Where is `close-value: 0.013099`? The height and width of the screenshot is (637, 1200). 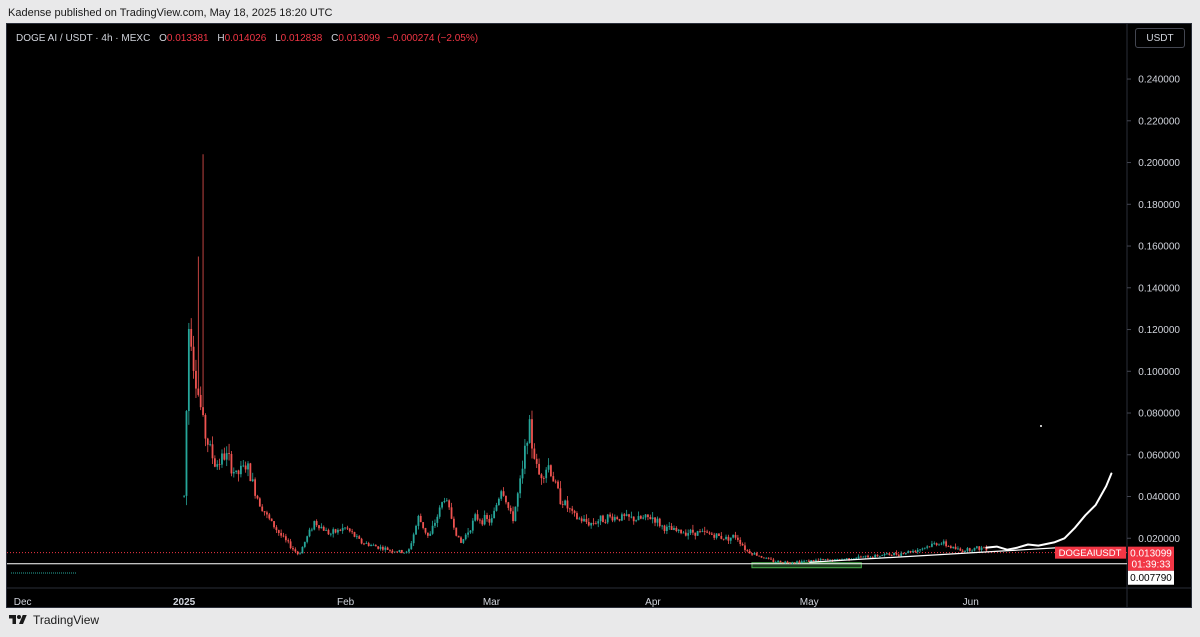 close-value: 0.013099 is located at coordinates (359, 38).